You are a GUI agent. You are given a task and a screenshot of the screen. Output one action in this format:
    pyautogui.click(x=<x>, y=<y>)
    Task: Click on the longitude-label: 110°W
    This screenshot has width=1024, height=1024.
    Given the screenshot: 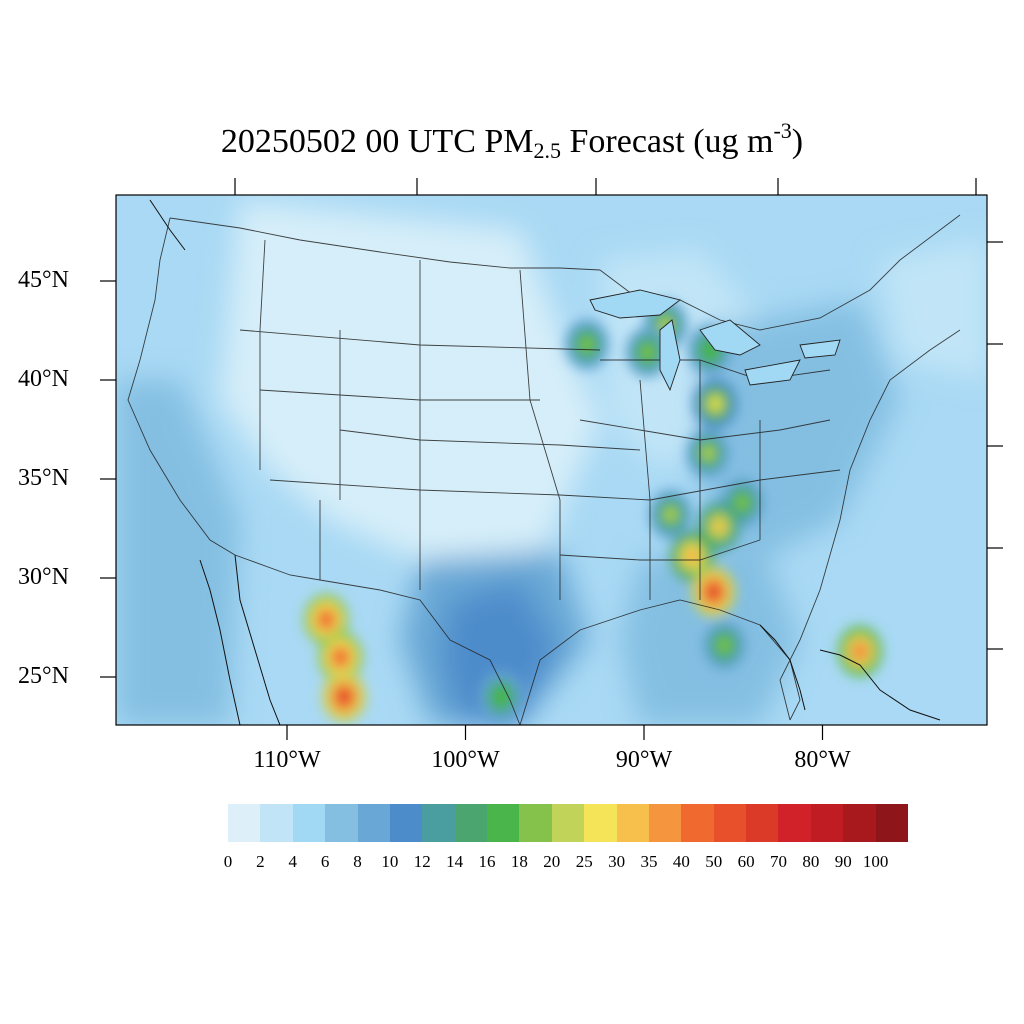 What is the action you would take?
    pyautogui.click(x=287, y=760)
    